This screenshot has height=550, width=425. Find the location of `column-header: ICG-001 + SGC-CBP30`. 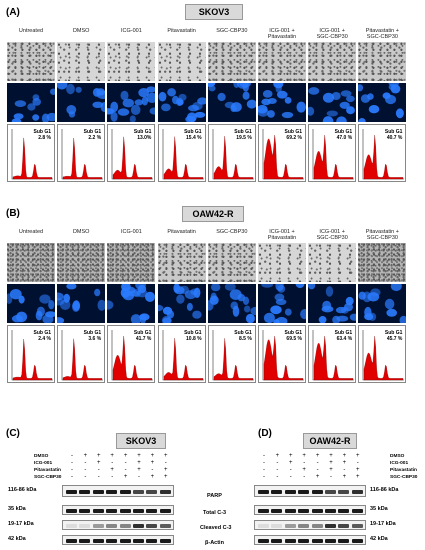

column-header: ICG-001 + SGC-CBP30 is located at coordinates (332, 34).